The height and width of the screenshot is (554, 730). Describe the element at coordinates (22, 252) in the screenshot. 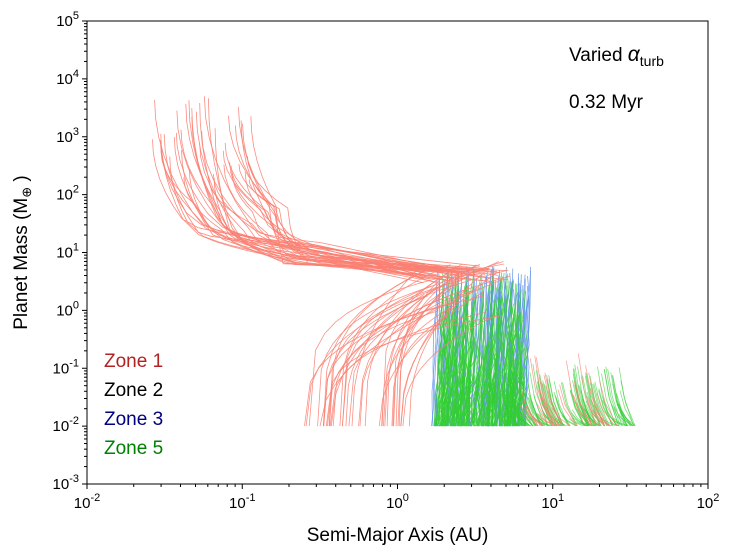

I see `y-axis-label: Planet Mass (M⊕ )` at that location.